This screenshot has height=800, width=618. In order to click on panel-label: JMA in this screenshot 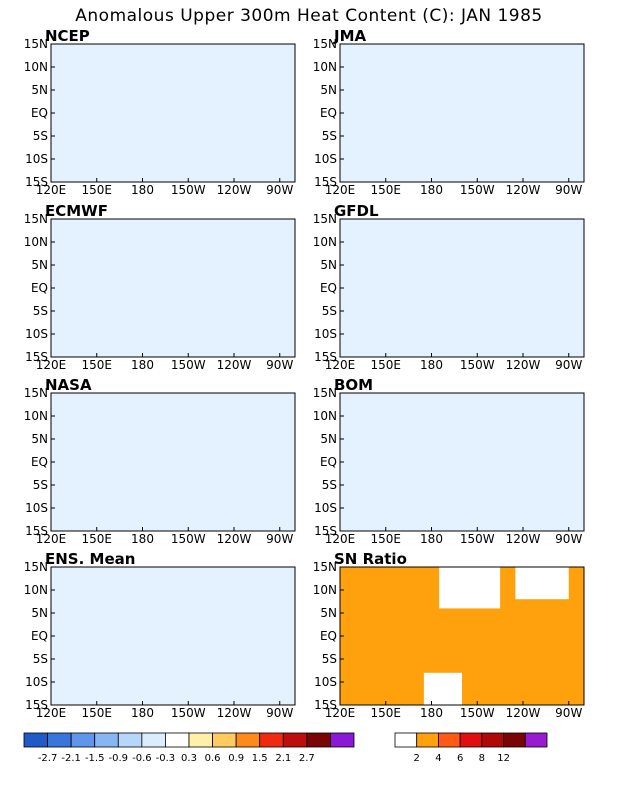, I will do `click(350, 36)`.